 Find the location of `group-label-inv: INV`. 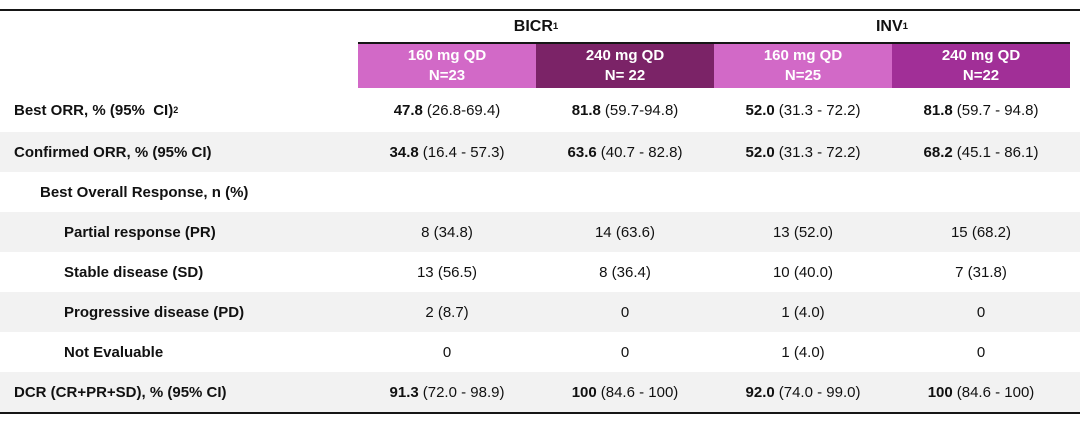

group-label-inv: INV is located at coordinates (889, 26).